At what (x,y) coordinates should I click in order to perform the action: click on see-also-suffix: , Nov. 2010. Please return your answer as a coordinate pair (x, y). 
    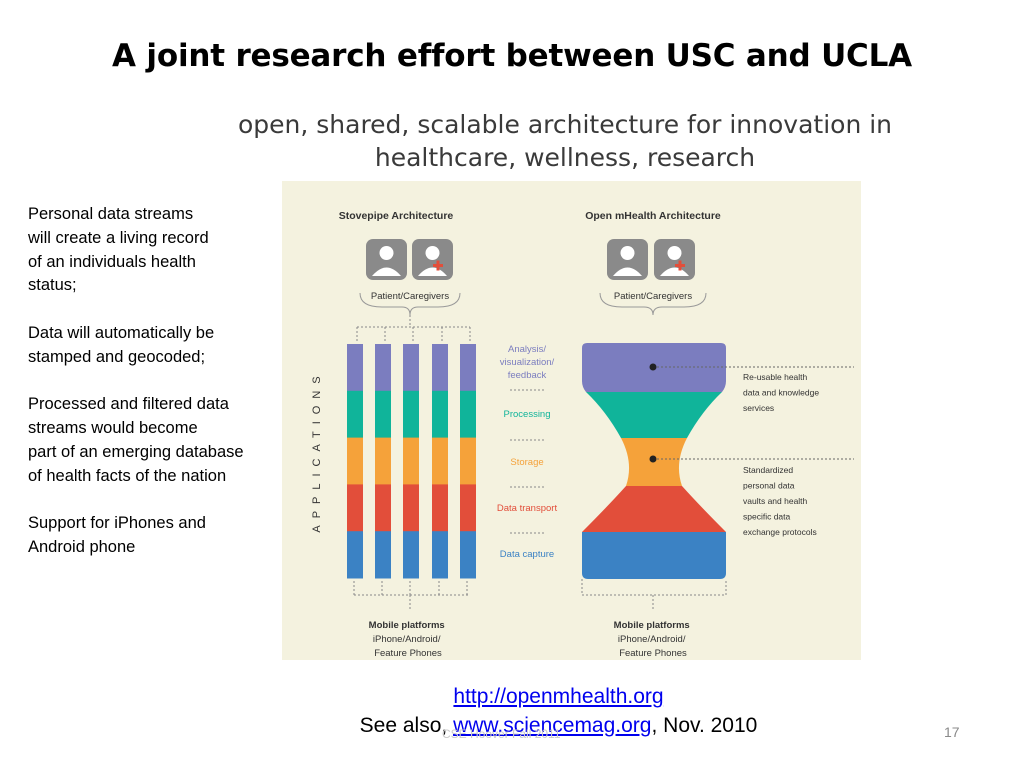
    Looking at the image, I should click on (704, 725).